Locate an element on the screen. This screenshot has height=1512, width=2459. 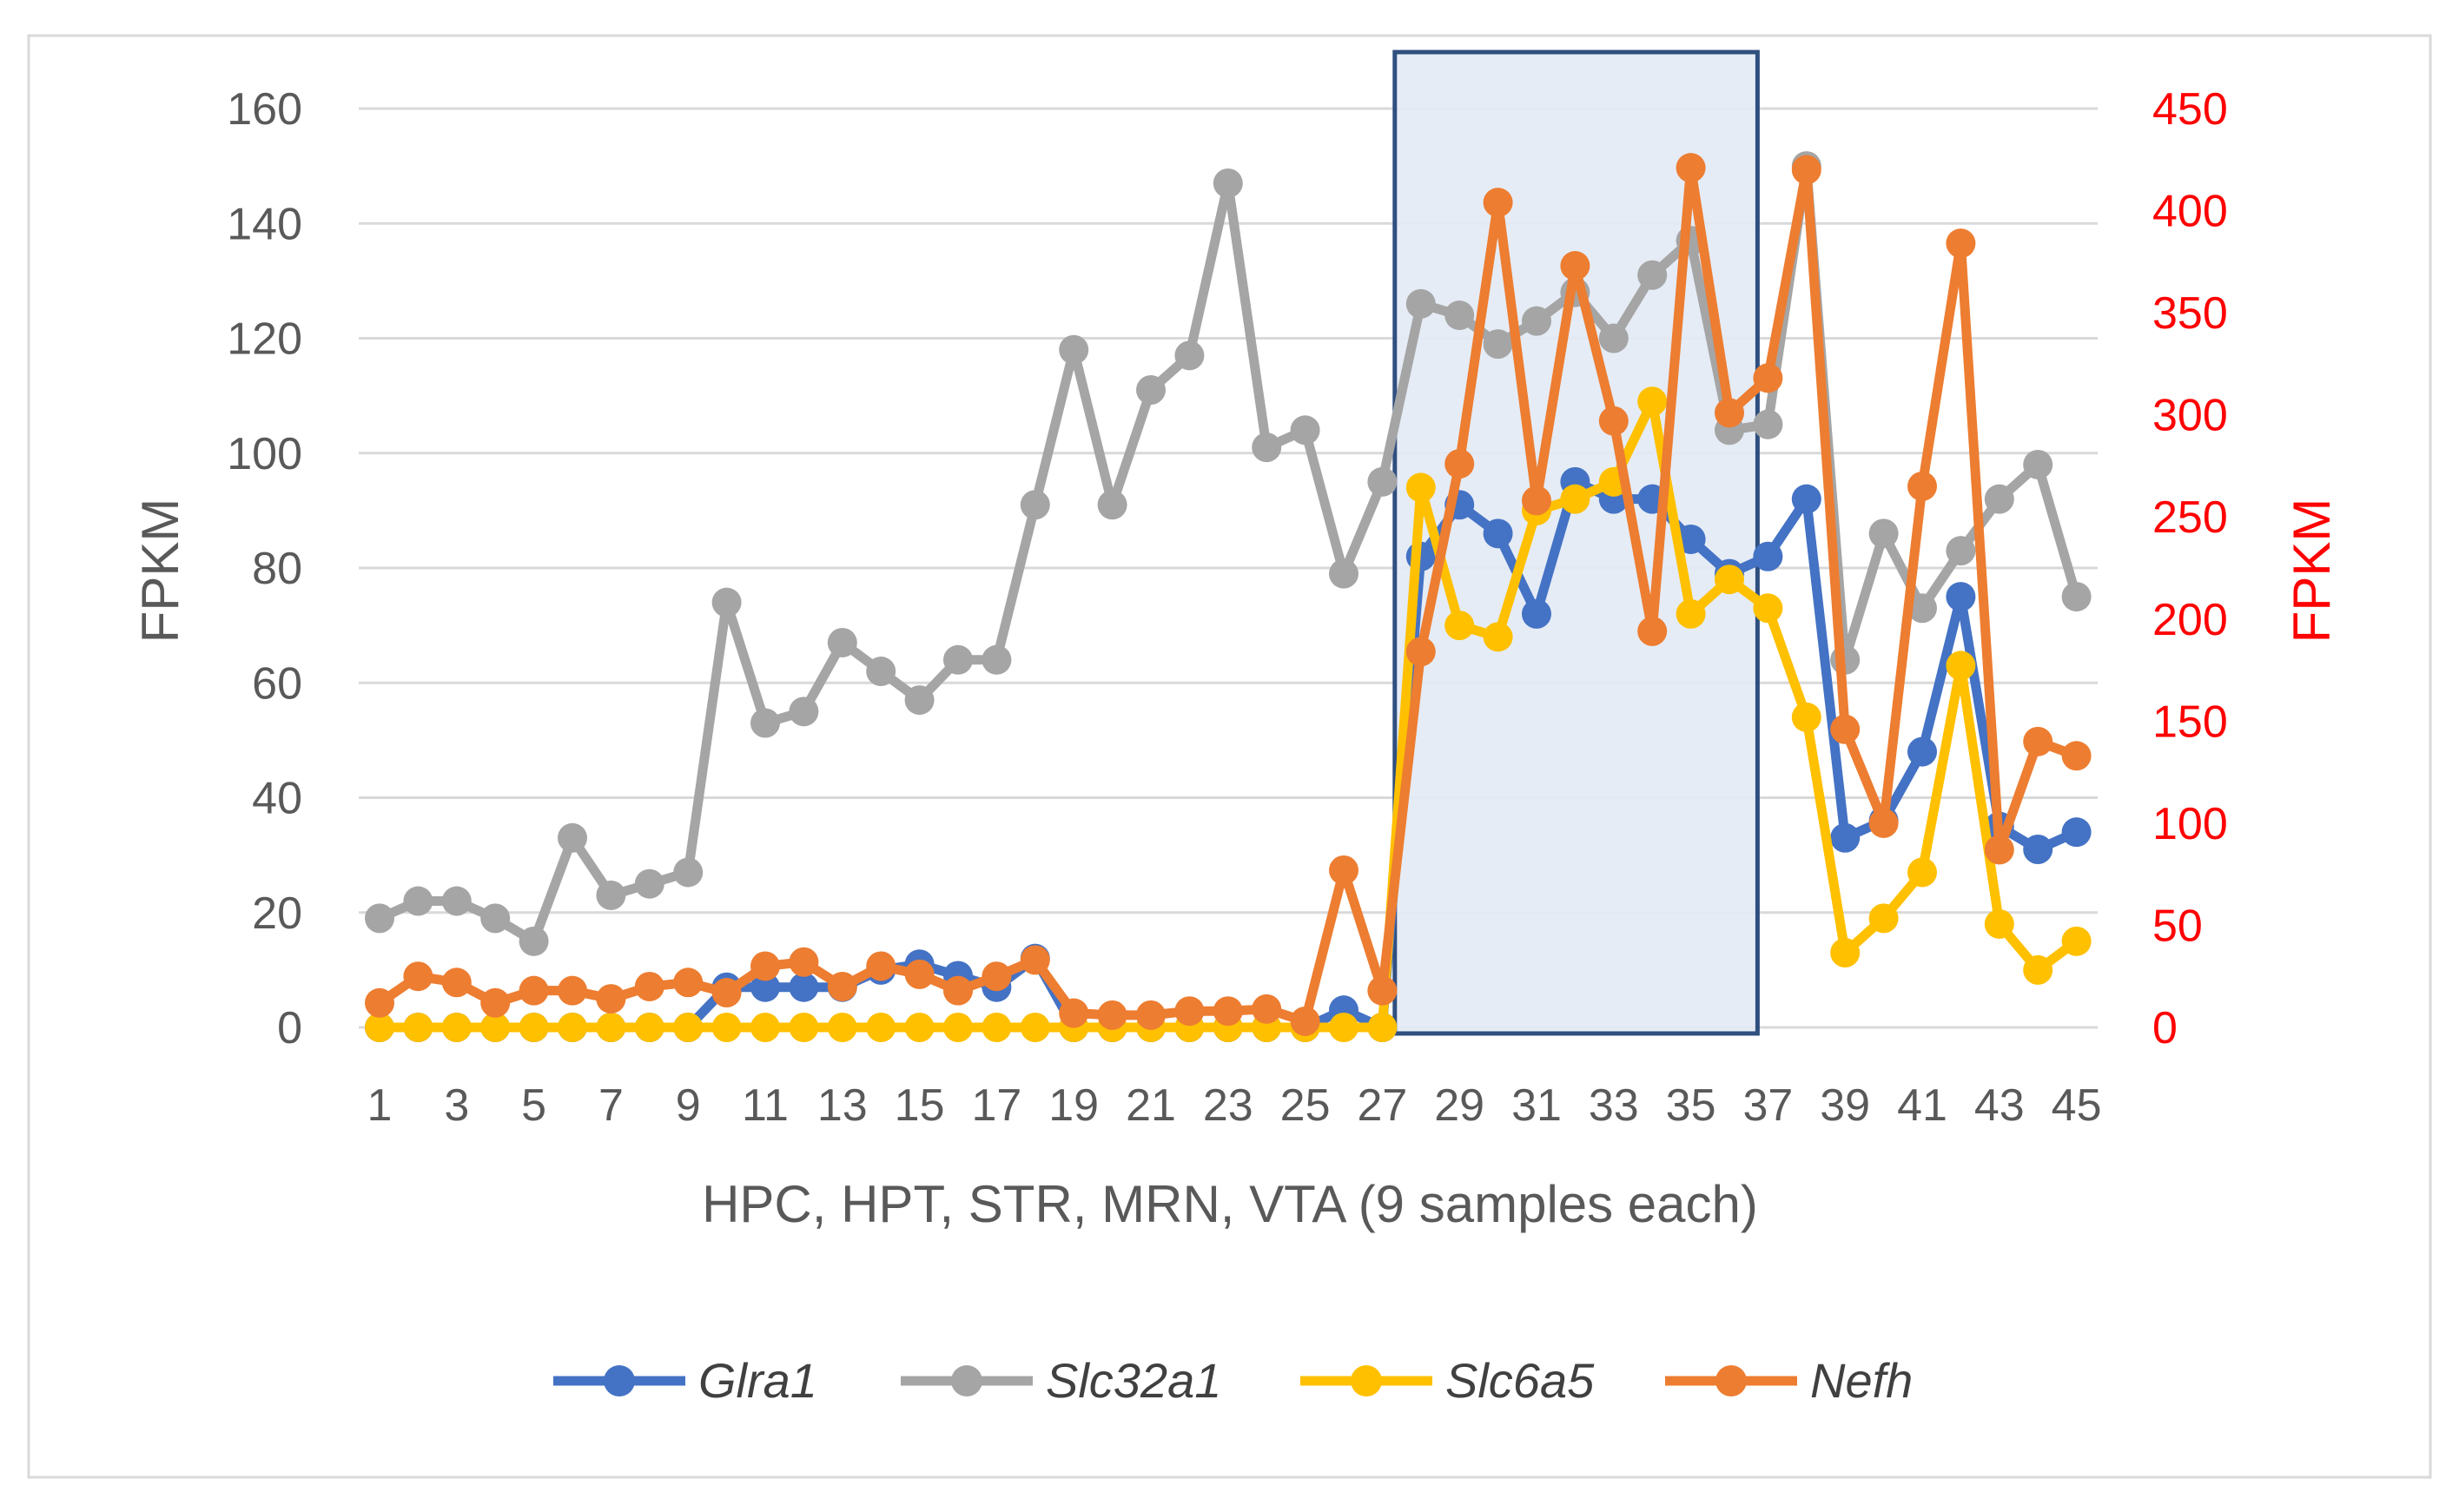
y-left-tick-label: 20 is located at coordinates (277, 913).